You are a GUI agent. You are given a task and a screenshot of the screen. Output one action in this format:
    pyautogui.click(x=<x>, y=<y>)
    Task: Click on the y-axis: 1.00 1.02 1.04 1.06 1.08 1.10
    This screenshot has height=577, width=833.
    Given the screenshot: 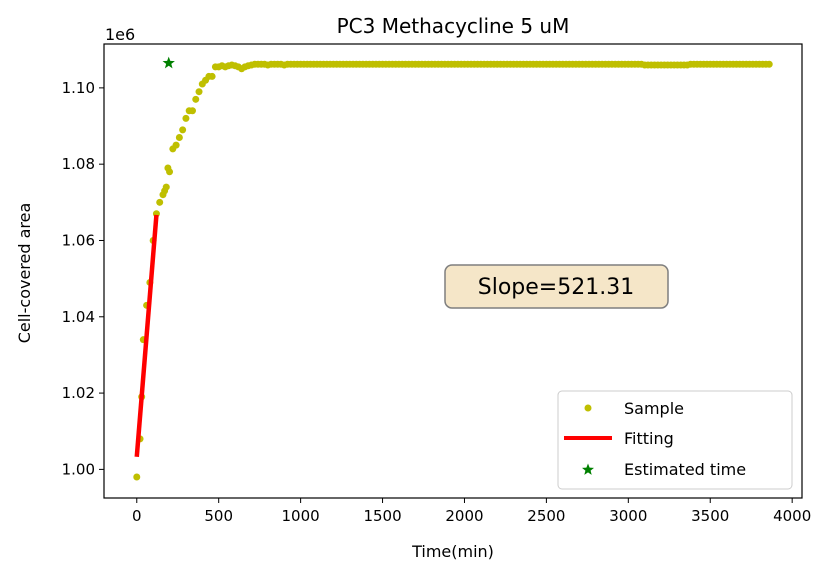 What is the action you would take?
    pyautogui.click(x=83, y=278)
    